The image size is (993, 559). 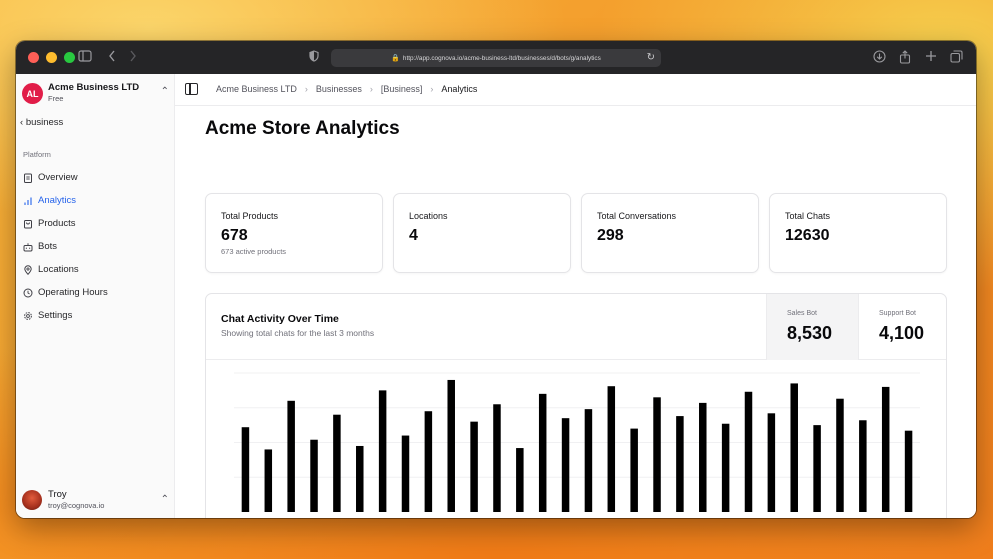 I want to click on card-label: Total Conversations, so click(x=637, y=216).